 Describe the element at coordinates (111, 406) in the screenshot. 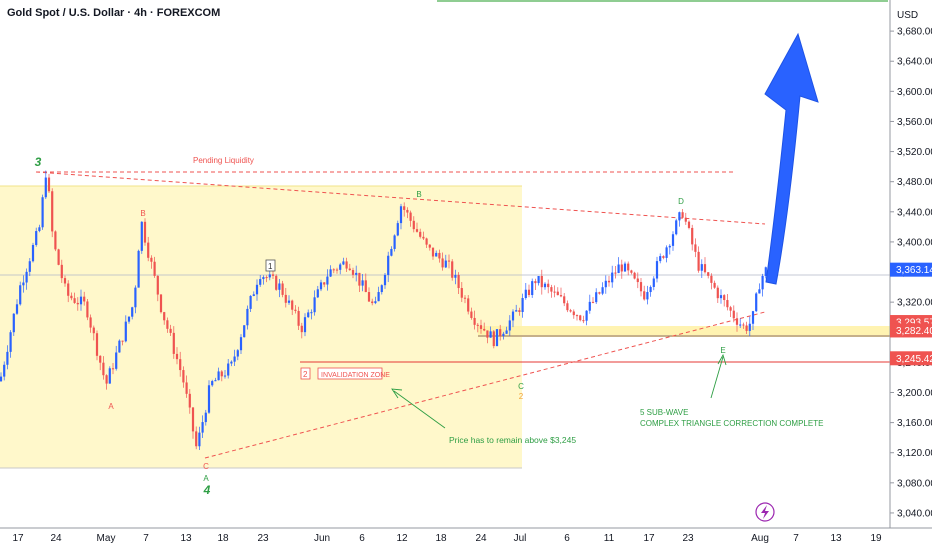

I see `wave-label: A` at that location.